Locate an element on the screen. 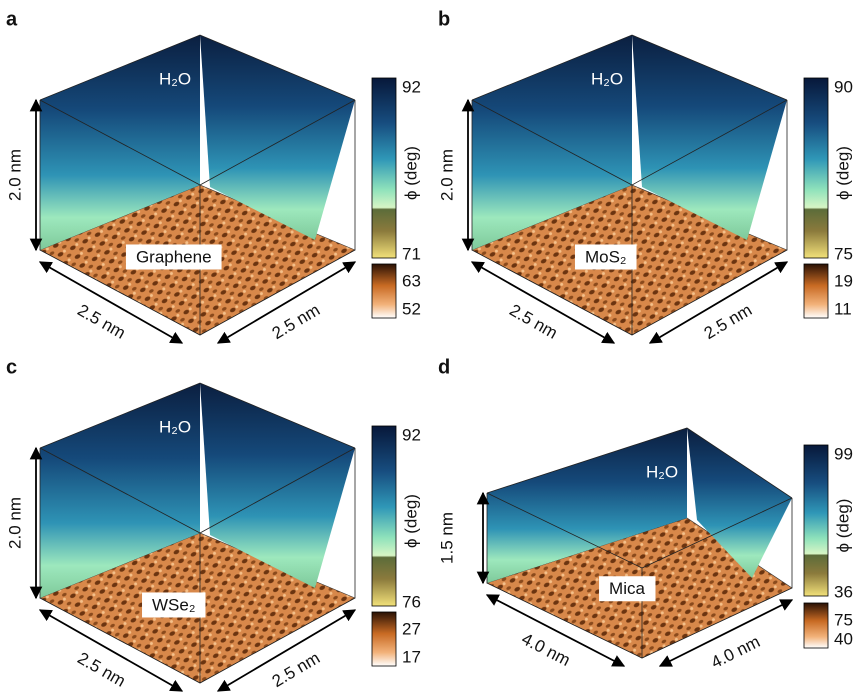 This screenshot has width=864, height=697. colorbar-tick-label: 19 is located at coordinates (843, 280).